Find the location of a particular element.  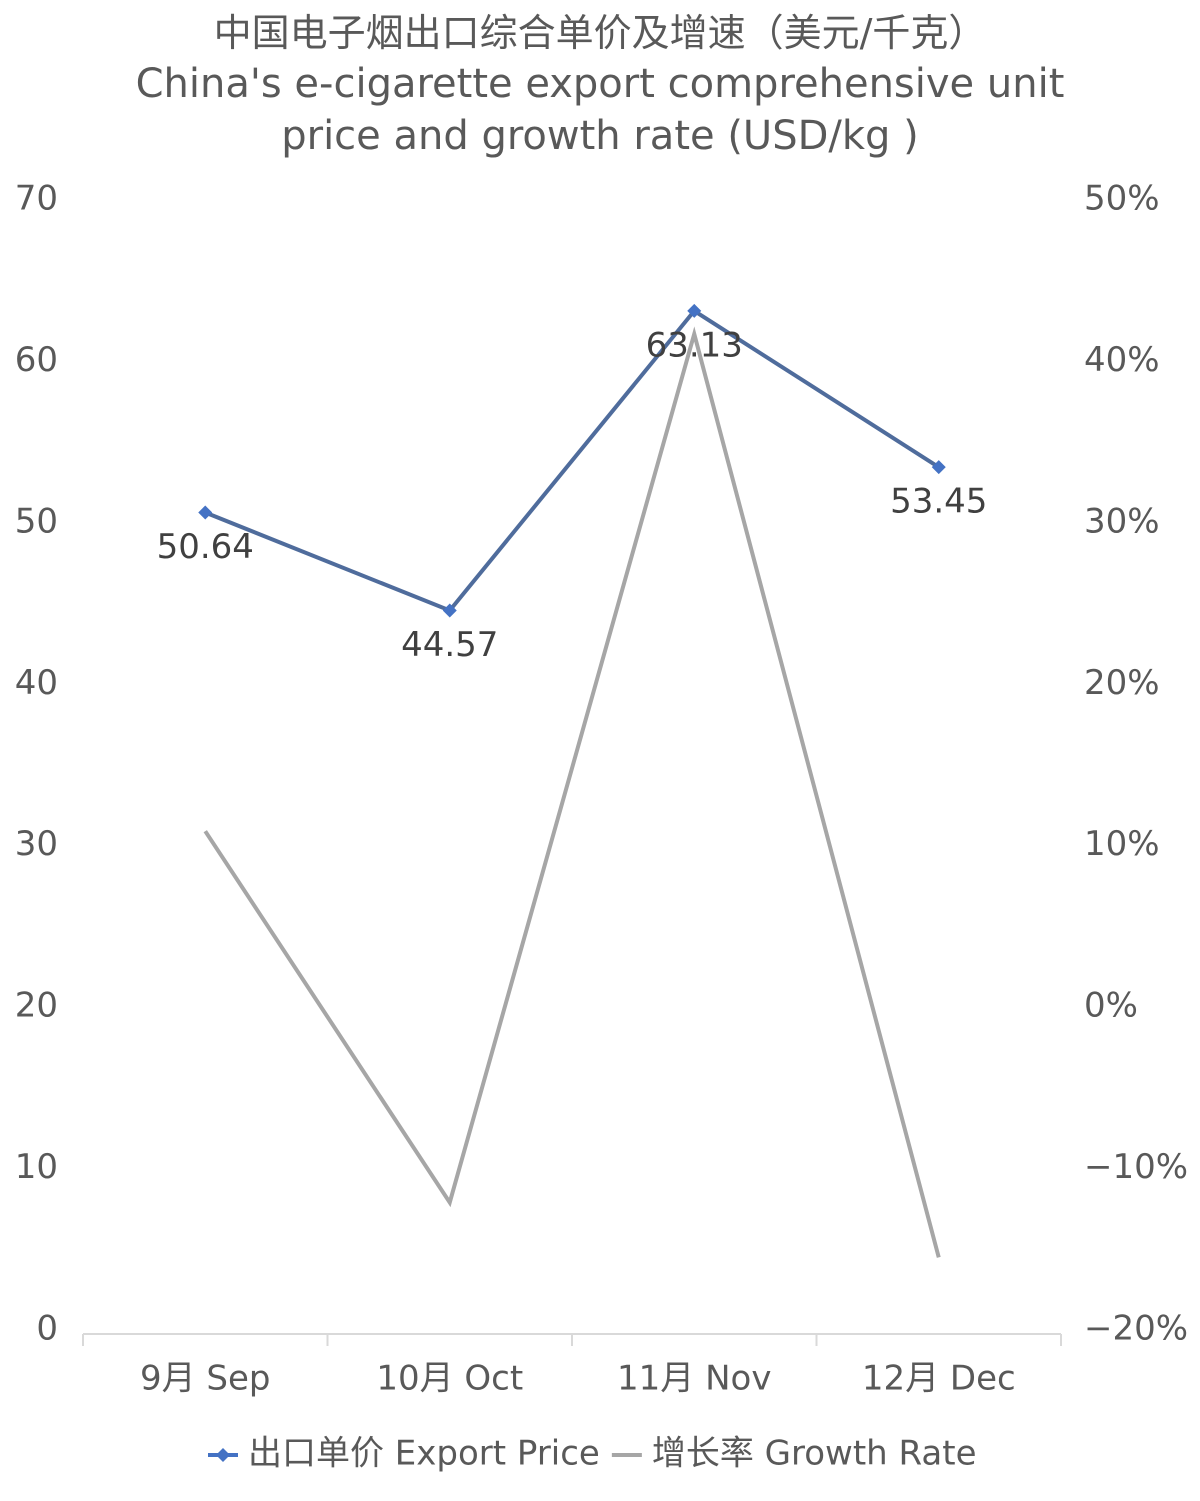

y-tick-label: 30 is located at coordinates (36, 844).